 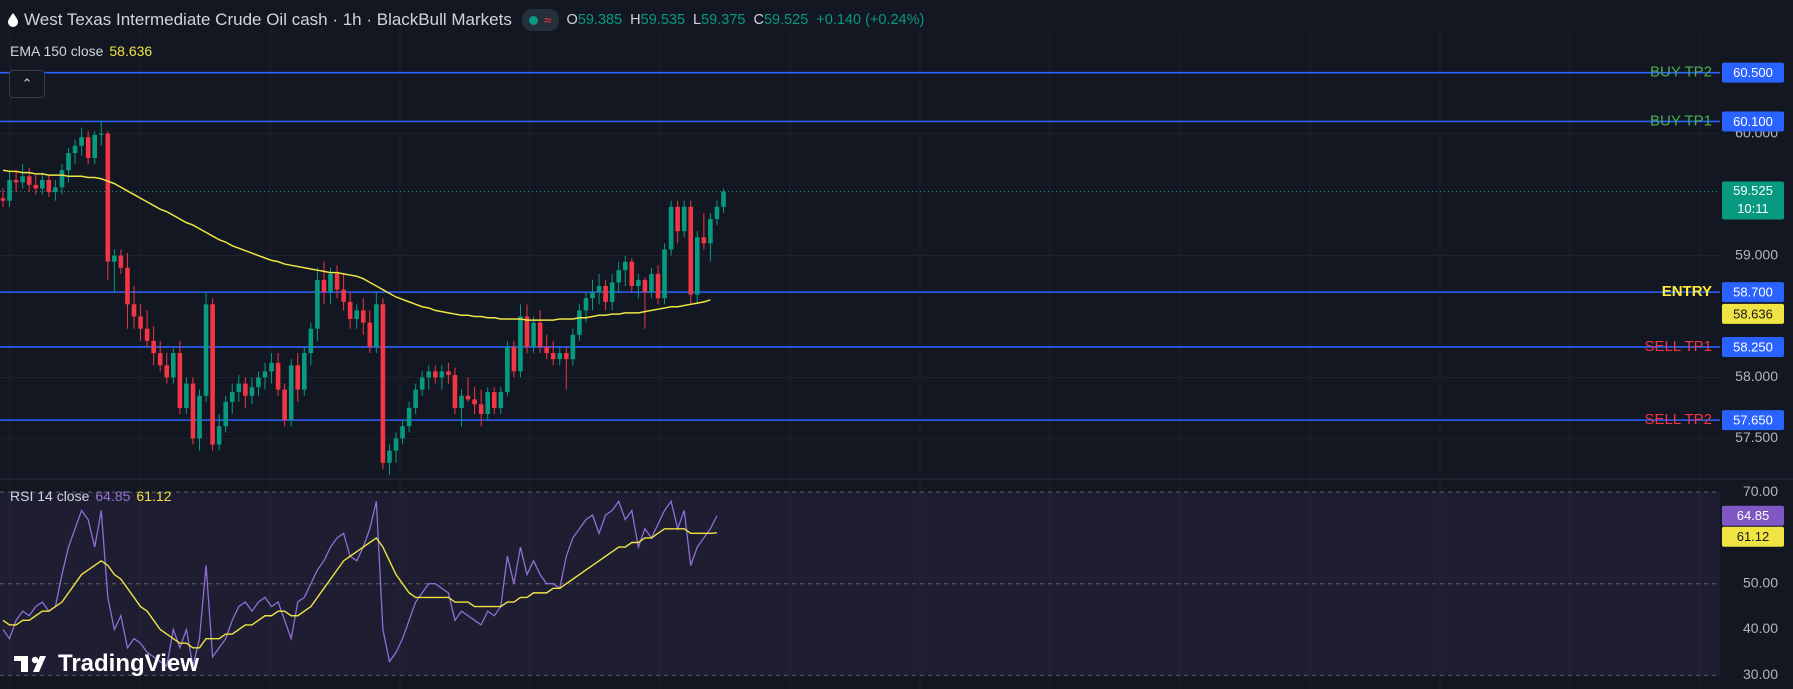 What do you see at coordinates (786, 20) in the screenshot?
I see `close-value: 59.525` at bounding box center [786, 20].